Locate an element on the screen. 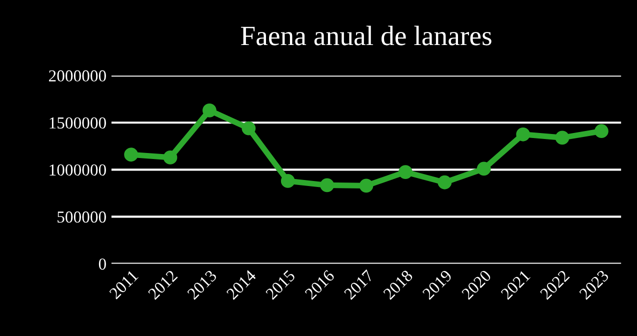 The image size is (637, 336). y-tick-label: 500000 is located at coordinates (82, 217).